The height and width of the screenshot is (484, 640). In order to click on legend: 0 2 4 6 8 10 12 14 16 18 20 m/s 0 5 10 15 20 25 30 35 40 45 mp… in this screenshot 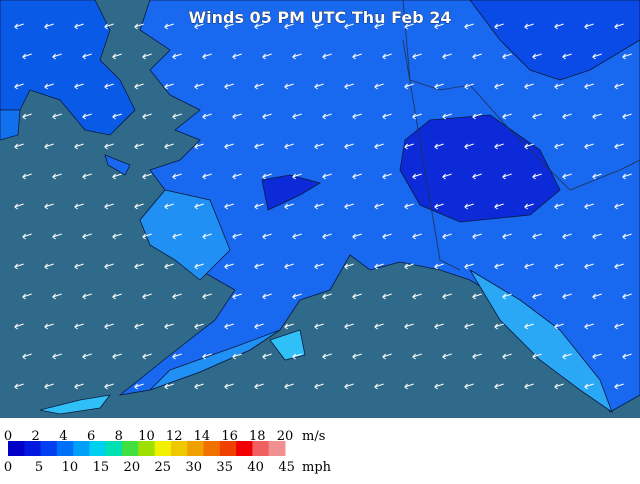, I will do `click(168, 452)`.